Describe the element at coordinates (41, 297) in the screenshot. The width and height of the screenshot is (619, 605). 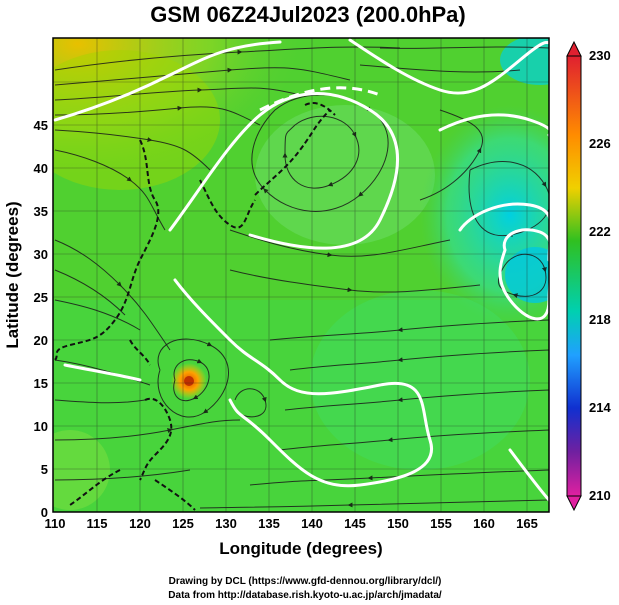
I see `y-tick: 25` at that location.